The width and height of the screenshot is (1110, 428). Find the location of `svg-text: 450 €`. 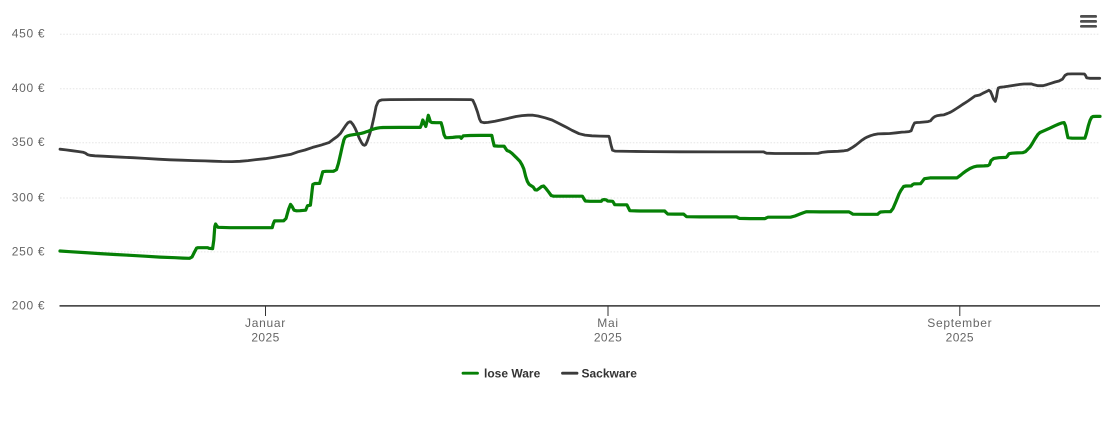

svg-text: 450 € is located at coordinates (29, 34).